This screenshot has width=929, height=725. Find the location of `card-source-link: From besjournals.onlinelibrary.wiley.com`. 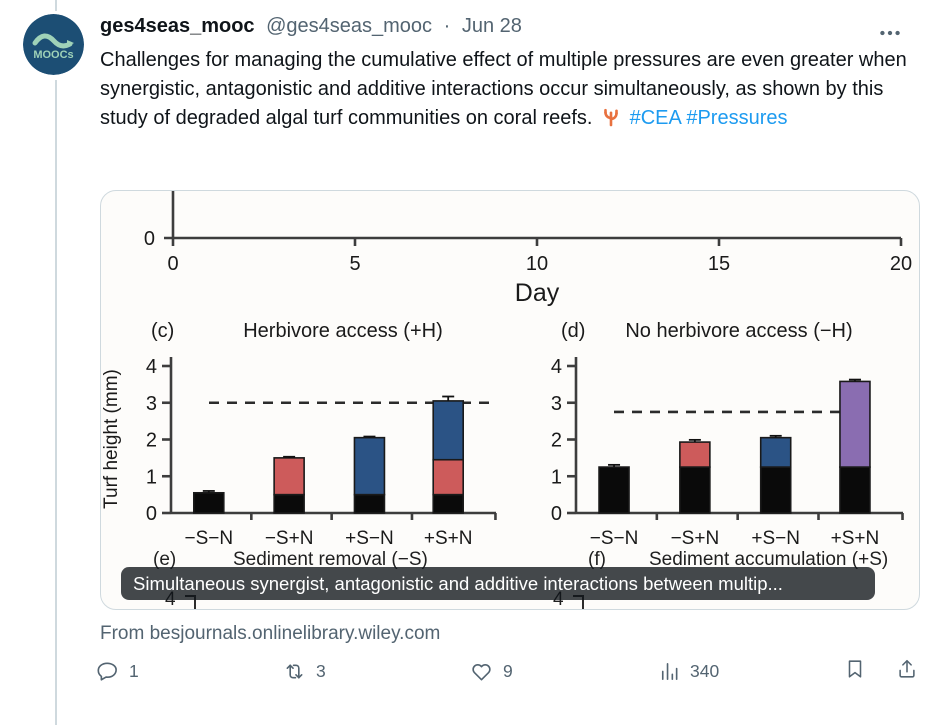

card-source-link: From besjournals.onlinelibrary.wiley.com is located at coordinates (270, 633).